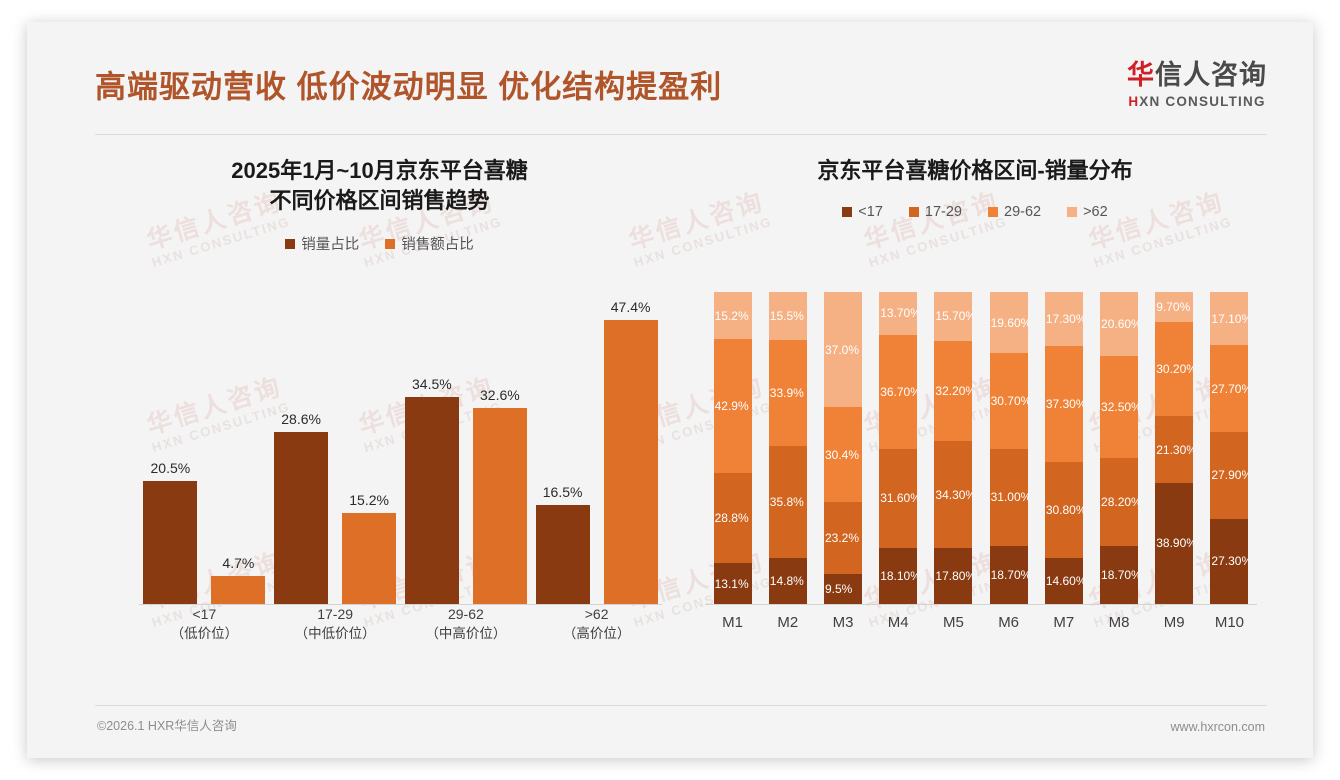 Image resolution: width=1340 pixels, height=780 pixels. I want to click on right-chart-stacked-bar: 37.0% 30.4% 23.2% 9.5%, so click(843, 448).